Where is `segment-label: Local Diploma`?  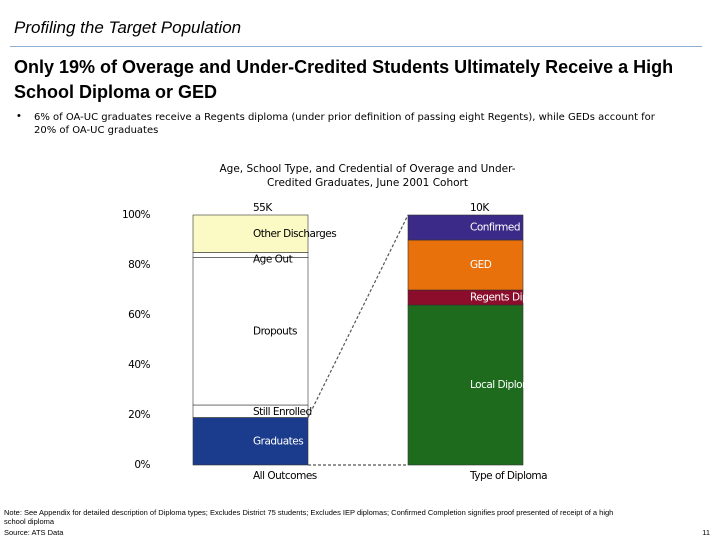
segment-label: Local Diploma is located at coordinates (504, 385).